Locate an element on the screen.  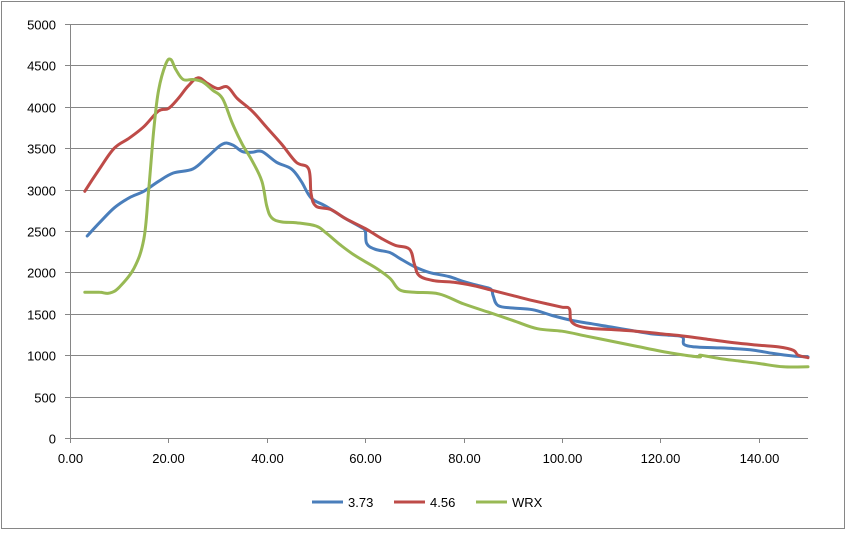
y-tick-label: 2000 is located at coordinates (41, 273).